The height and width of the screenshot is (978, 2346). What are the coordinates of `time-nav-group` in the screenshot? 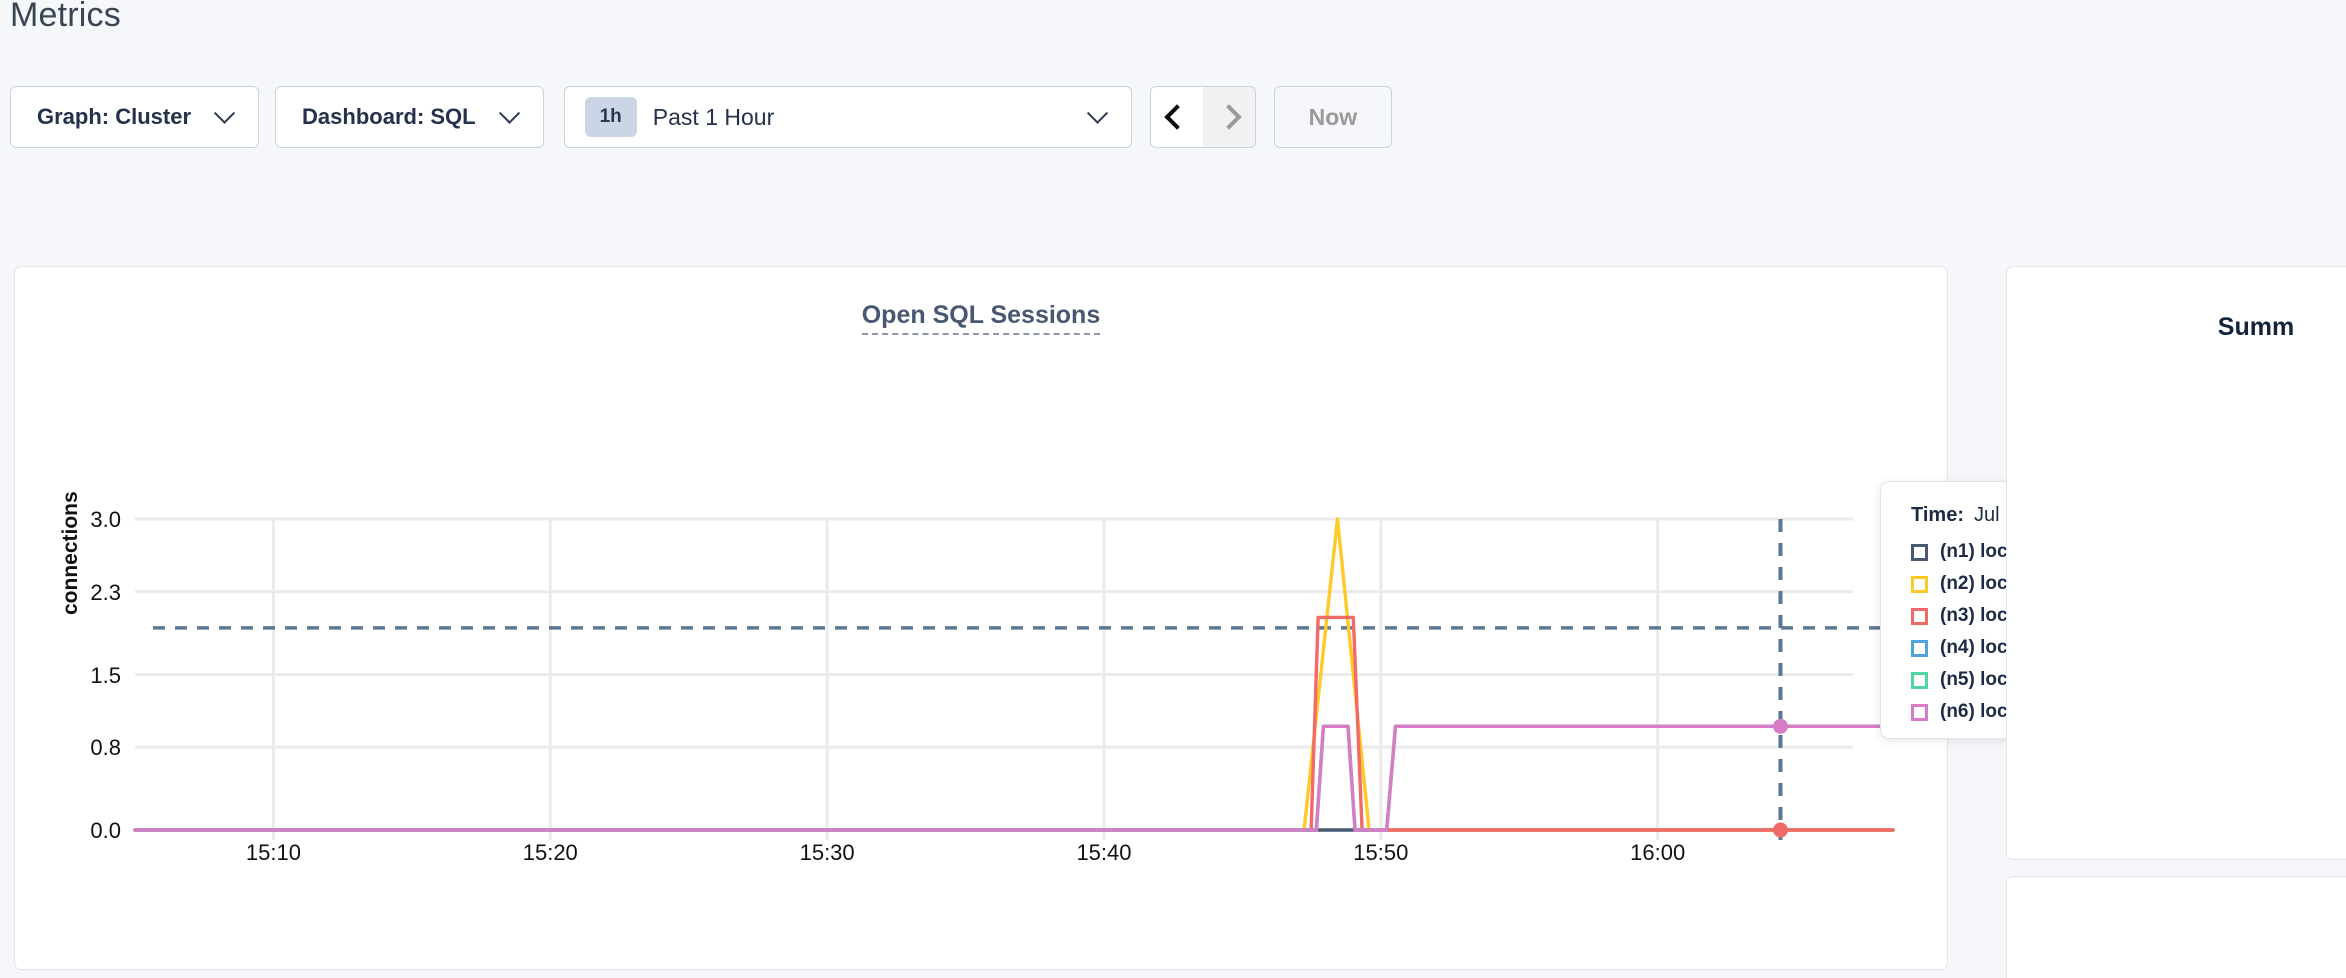 It's located at (1202, 117).